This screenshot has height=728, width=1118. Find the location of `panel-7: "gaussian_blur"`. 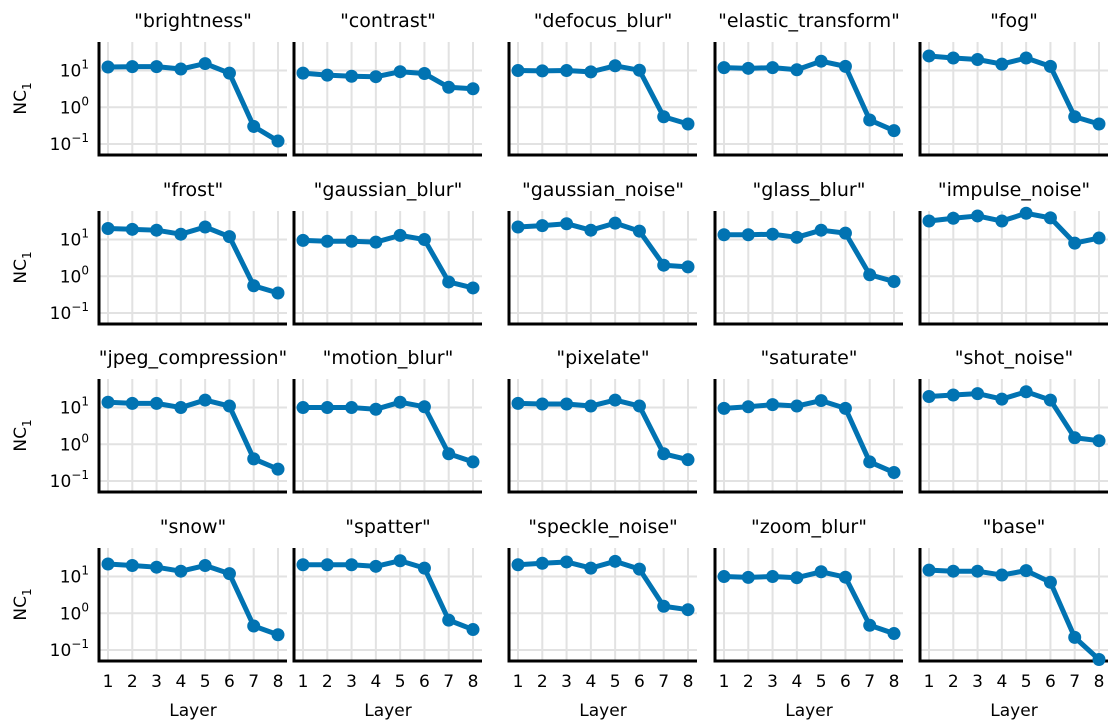

panel-7: "gaussian_blur" is located at coordinates (387, 252).